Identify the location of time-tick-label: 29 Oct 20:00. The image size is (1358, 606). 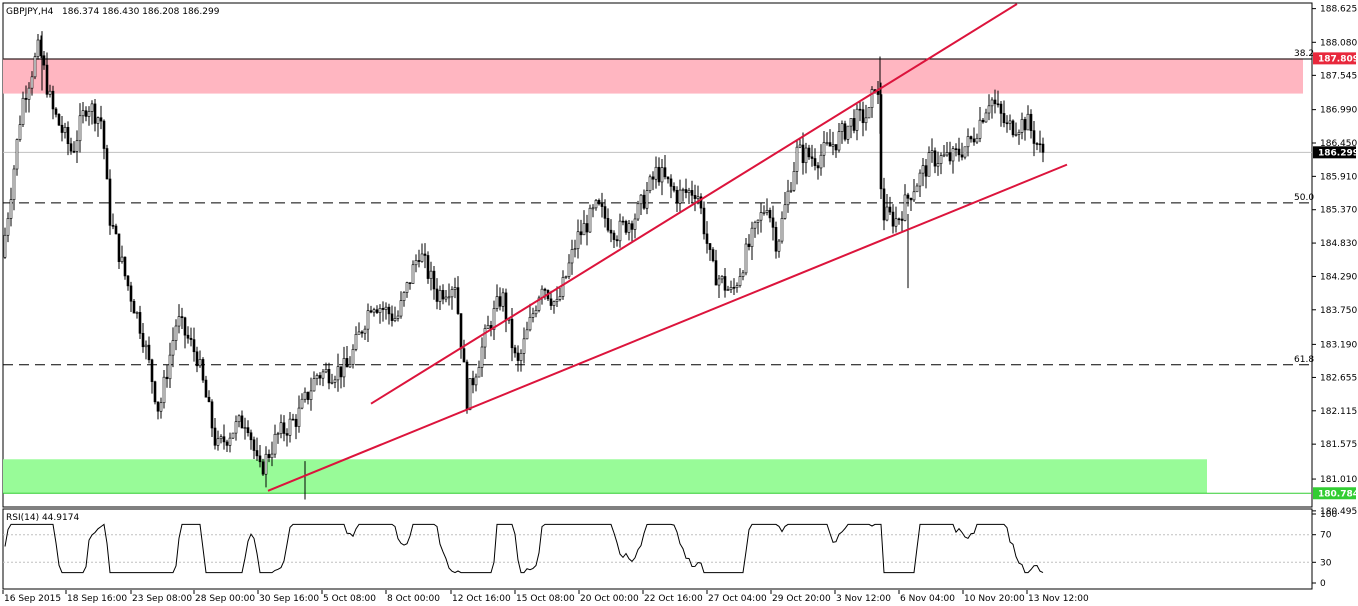
(801, 599).